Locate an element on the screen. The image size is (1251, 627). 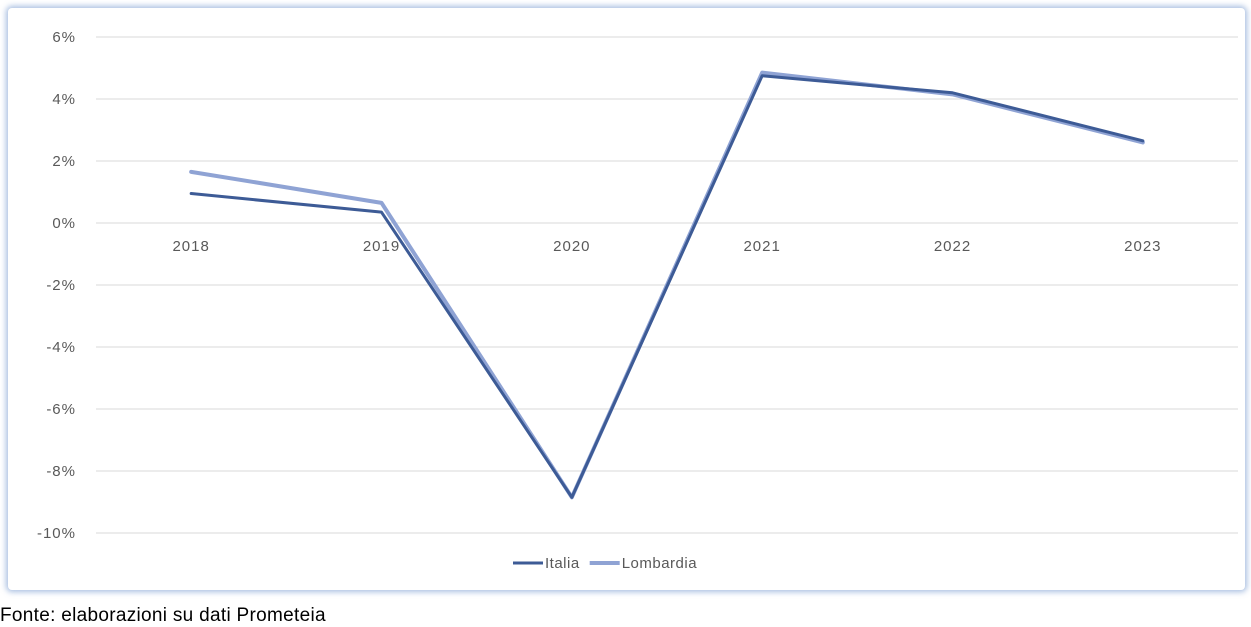
y-axis-tick-labels: 6% 4% 2% 0% -2% -4% -6% -8% -10% is located at coordinates (56, 285).